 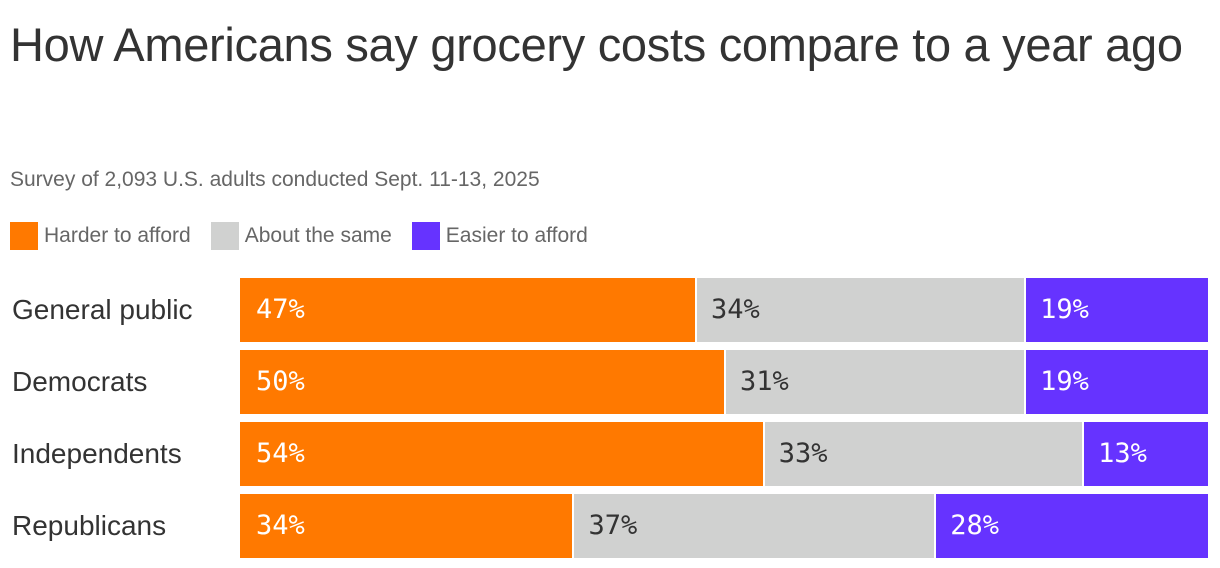 I want to click on legend-item: Easier to afford, so click(x=499, y=236).